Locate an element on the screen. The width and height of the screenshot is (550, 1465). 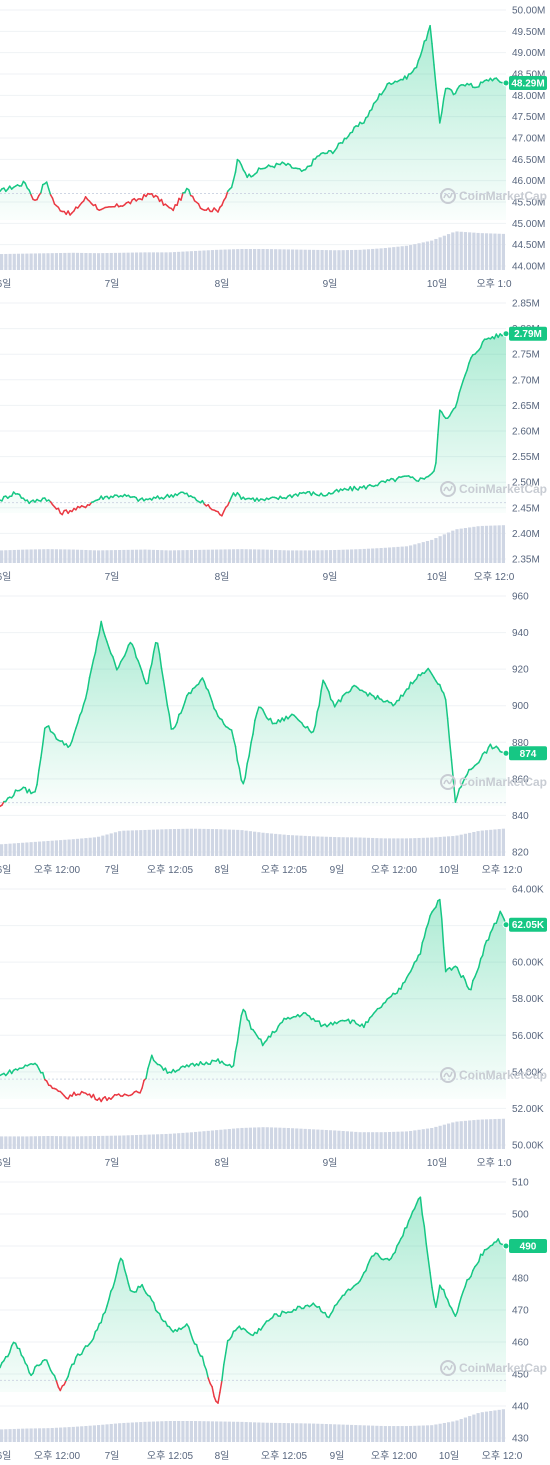
current-price-dot is located at coordinates (506, 83).